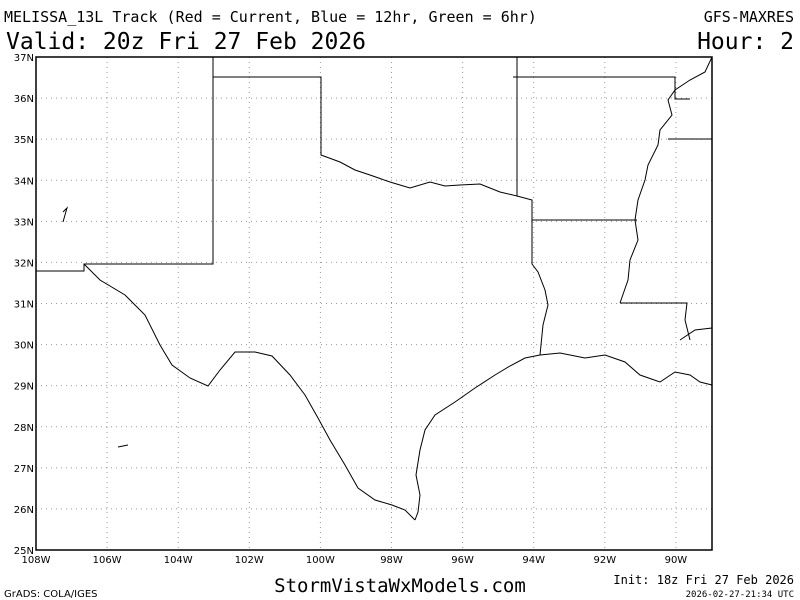 This screenshot has width=800, height=600. I want to click on lat-label: 32N, so click(24, 263).